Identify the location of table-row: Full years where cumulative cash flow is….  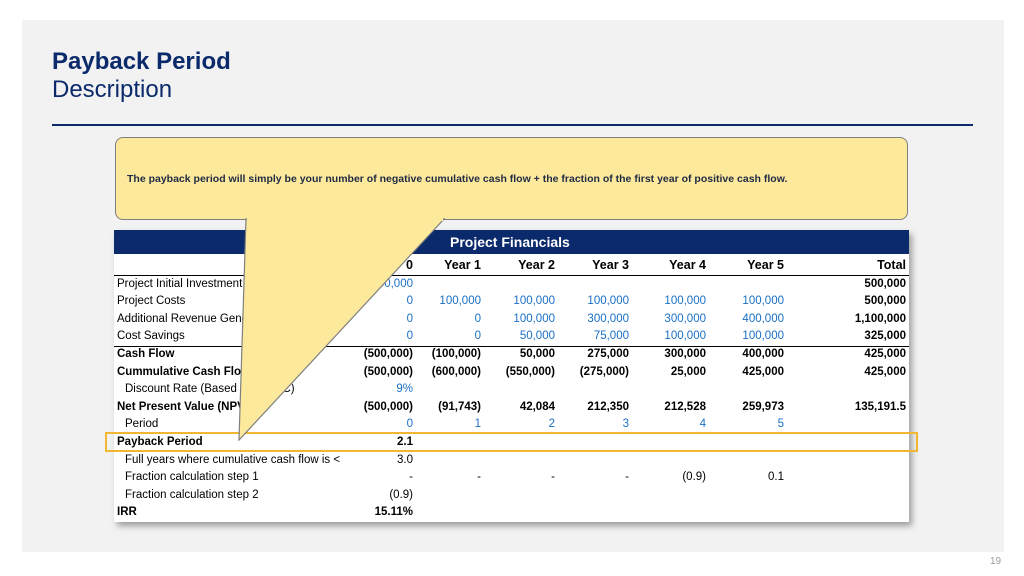
(511, 461).